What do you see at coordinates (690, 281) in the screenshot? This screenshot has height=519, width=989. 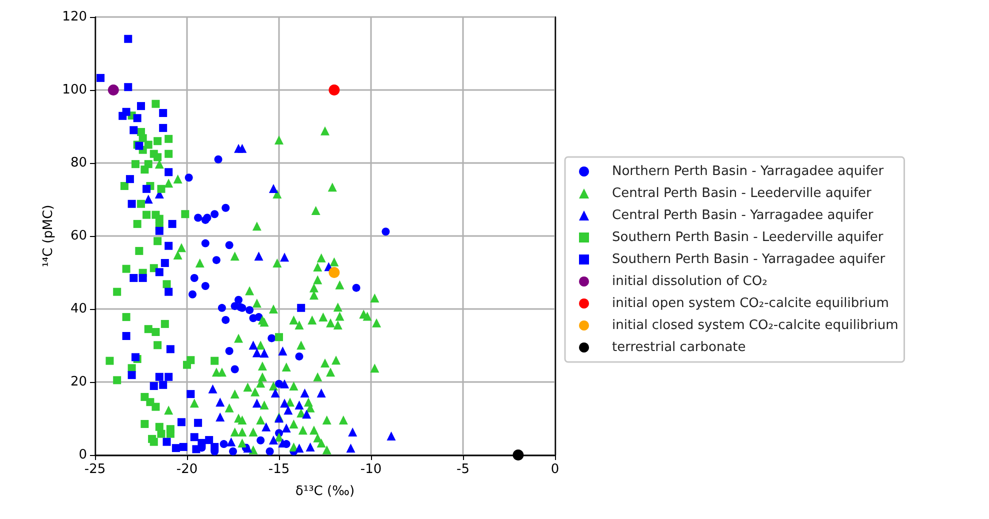 I see `legend-label: initial dissolution of CO₂` at bounding box center [690, 281].